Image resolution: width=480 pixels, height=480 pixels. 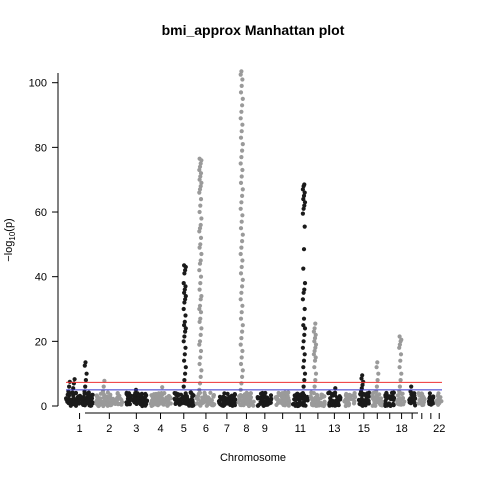 I want to click on chromosome-14-points, so click(x=350, y=400).